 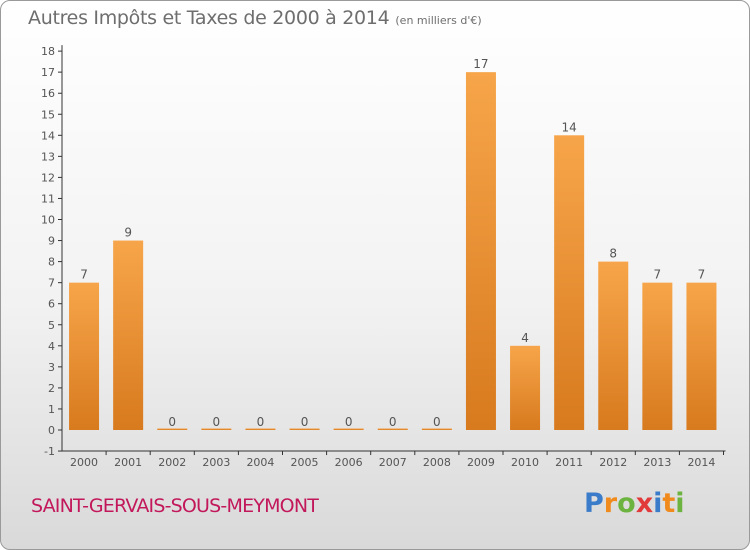 What do you see at coordinates (438, 20) in the screenshot?
I see `title-unit: (en milliers d'€)` at bounding box center [438, 20].